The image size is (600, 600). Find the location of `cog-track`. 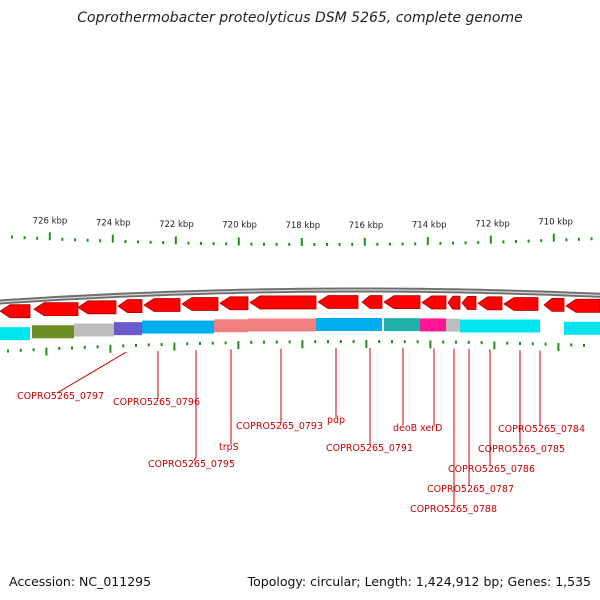

cog-track is located at coordinates (300, 329).